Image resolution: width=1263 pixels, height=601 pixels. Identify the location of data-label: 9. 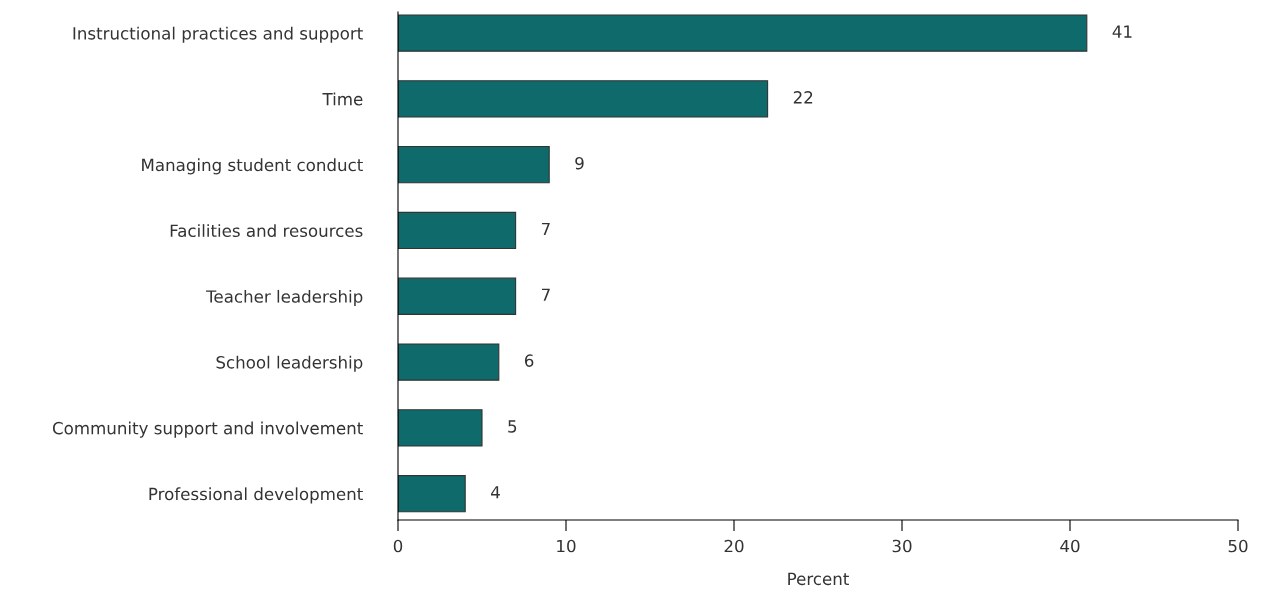
(579, 163).